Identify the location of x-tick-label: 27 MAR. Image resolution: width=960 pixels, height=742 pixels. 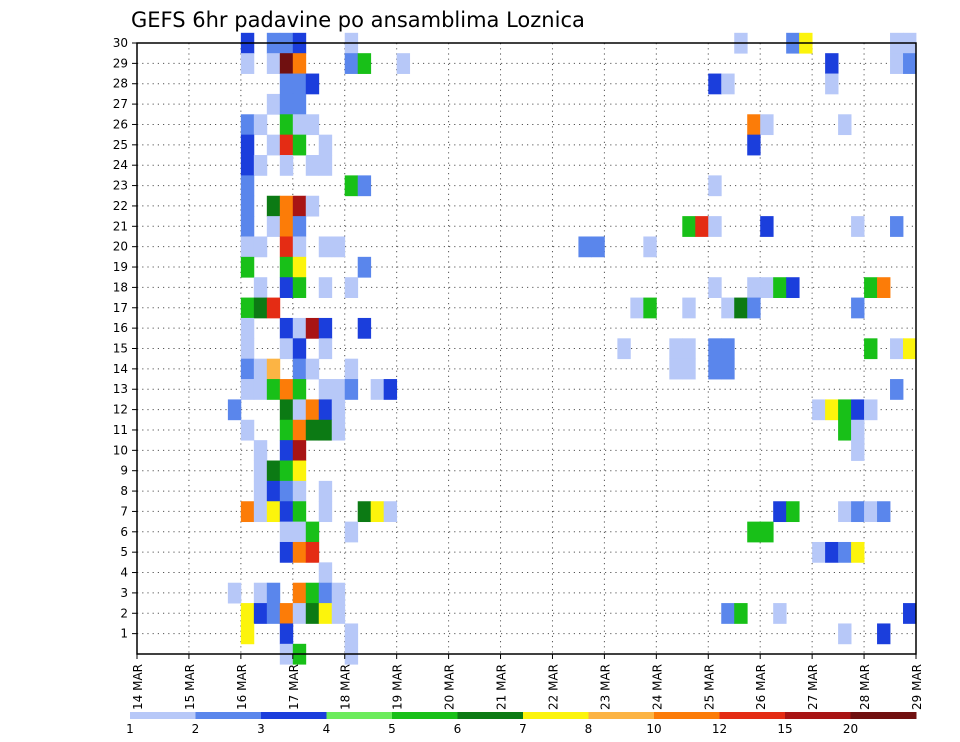
(813, 687).